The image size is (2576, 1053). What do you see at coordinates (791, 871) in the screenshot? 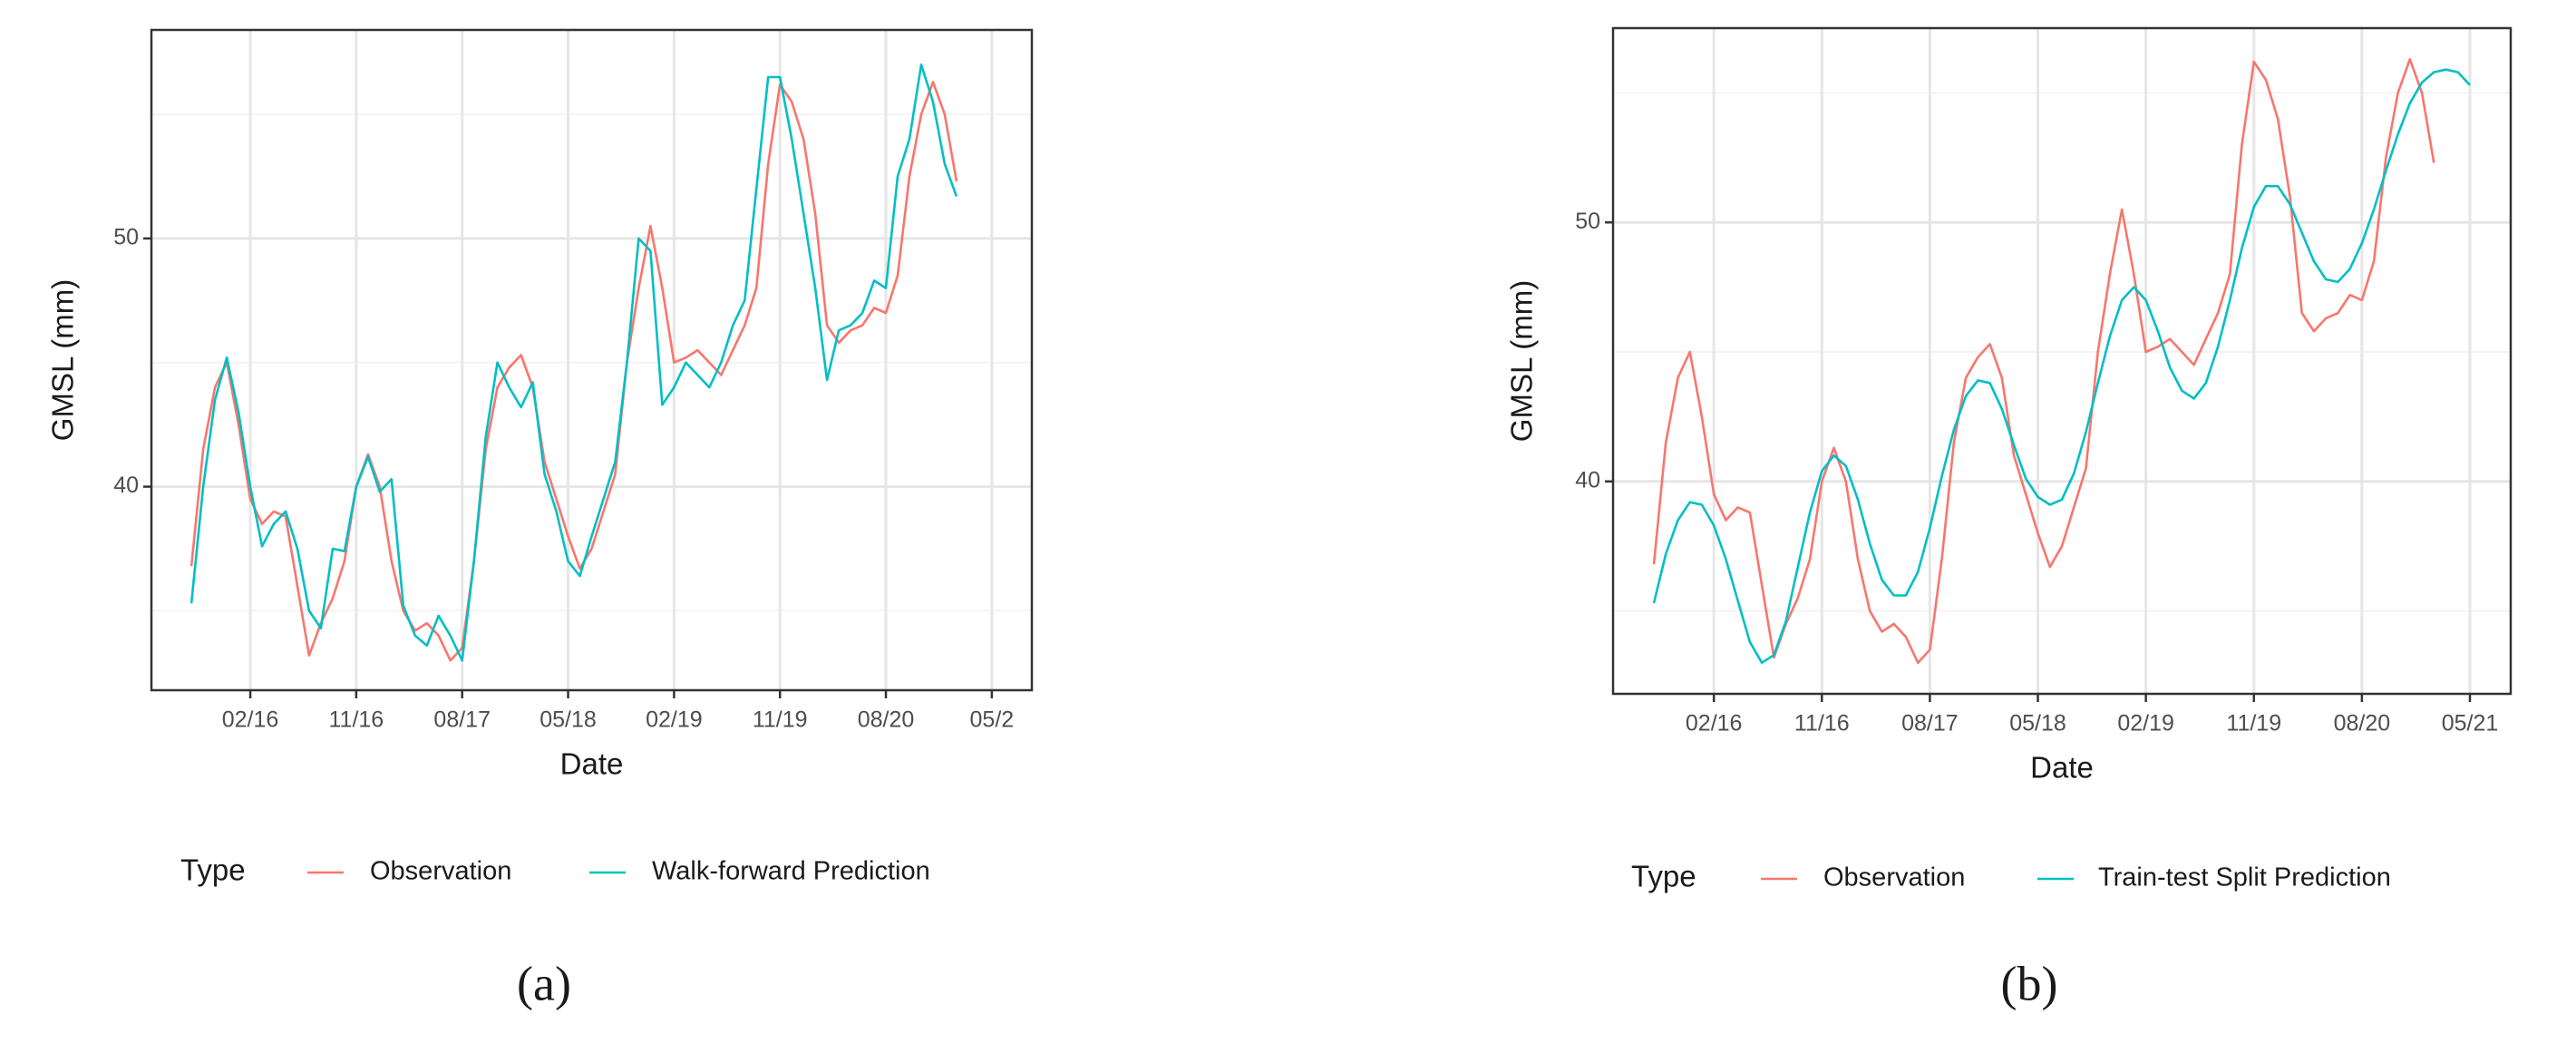
I see `legend-label: Walk-forward Prediction` at bounding box center [791, 871].